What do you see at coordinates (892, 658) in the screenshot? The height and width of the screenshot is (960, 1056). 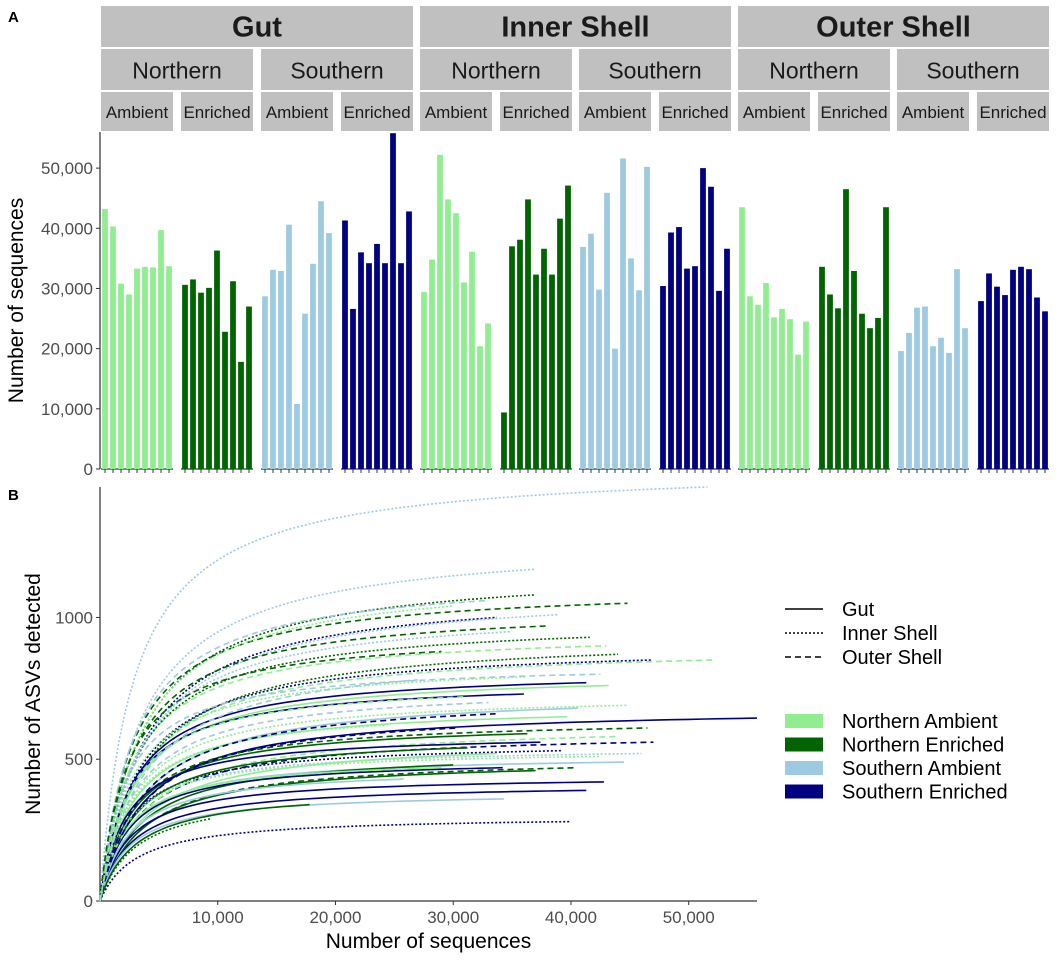 I see `legend-linetype-label: Outer Shell` at bounding box center [892, 658].